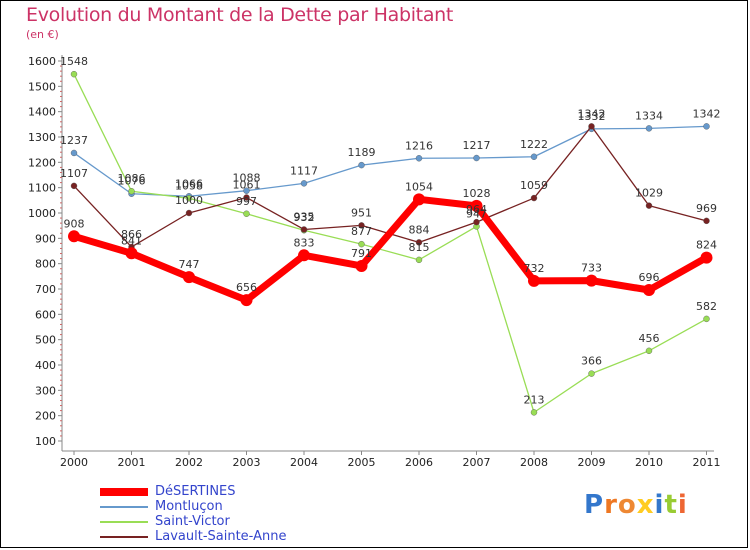 The height and width of the screenshot is (550, 750). I want to click on data-label: 366, so click(591, 361).